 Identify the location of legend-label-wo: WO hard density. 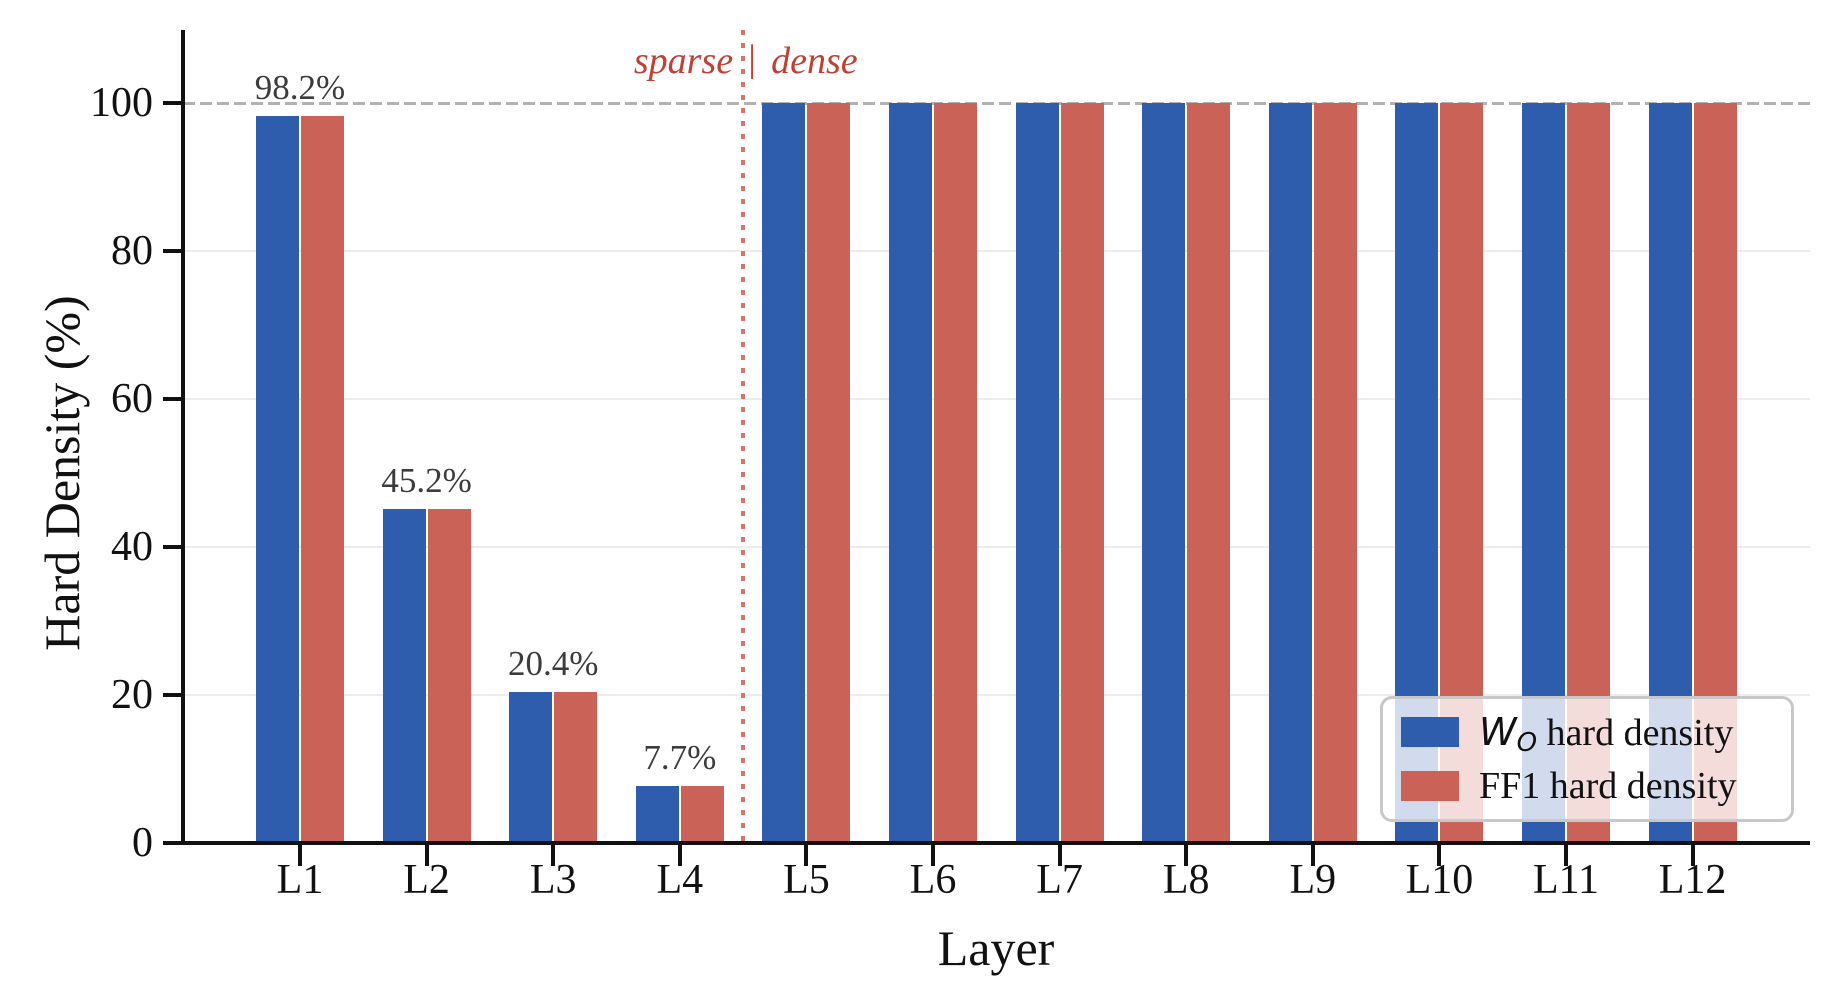
(1606, 733).